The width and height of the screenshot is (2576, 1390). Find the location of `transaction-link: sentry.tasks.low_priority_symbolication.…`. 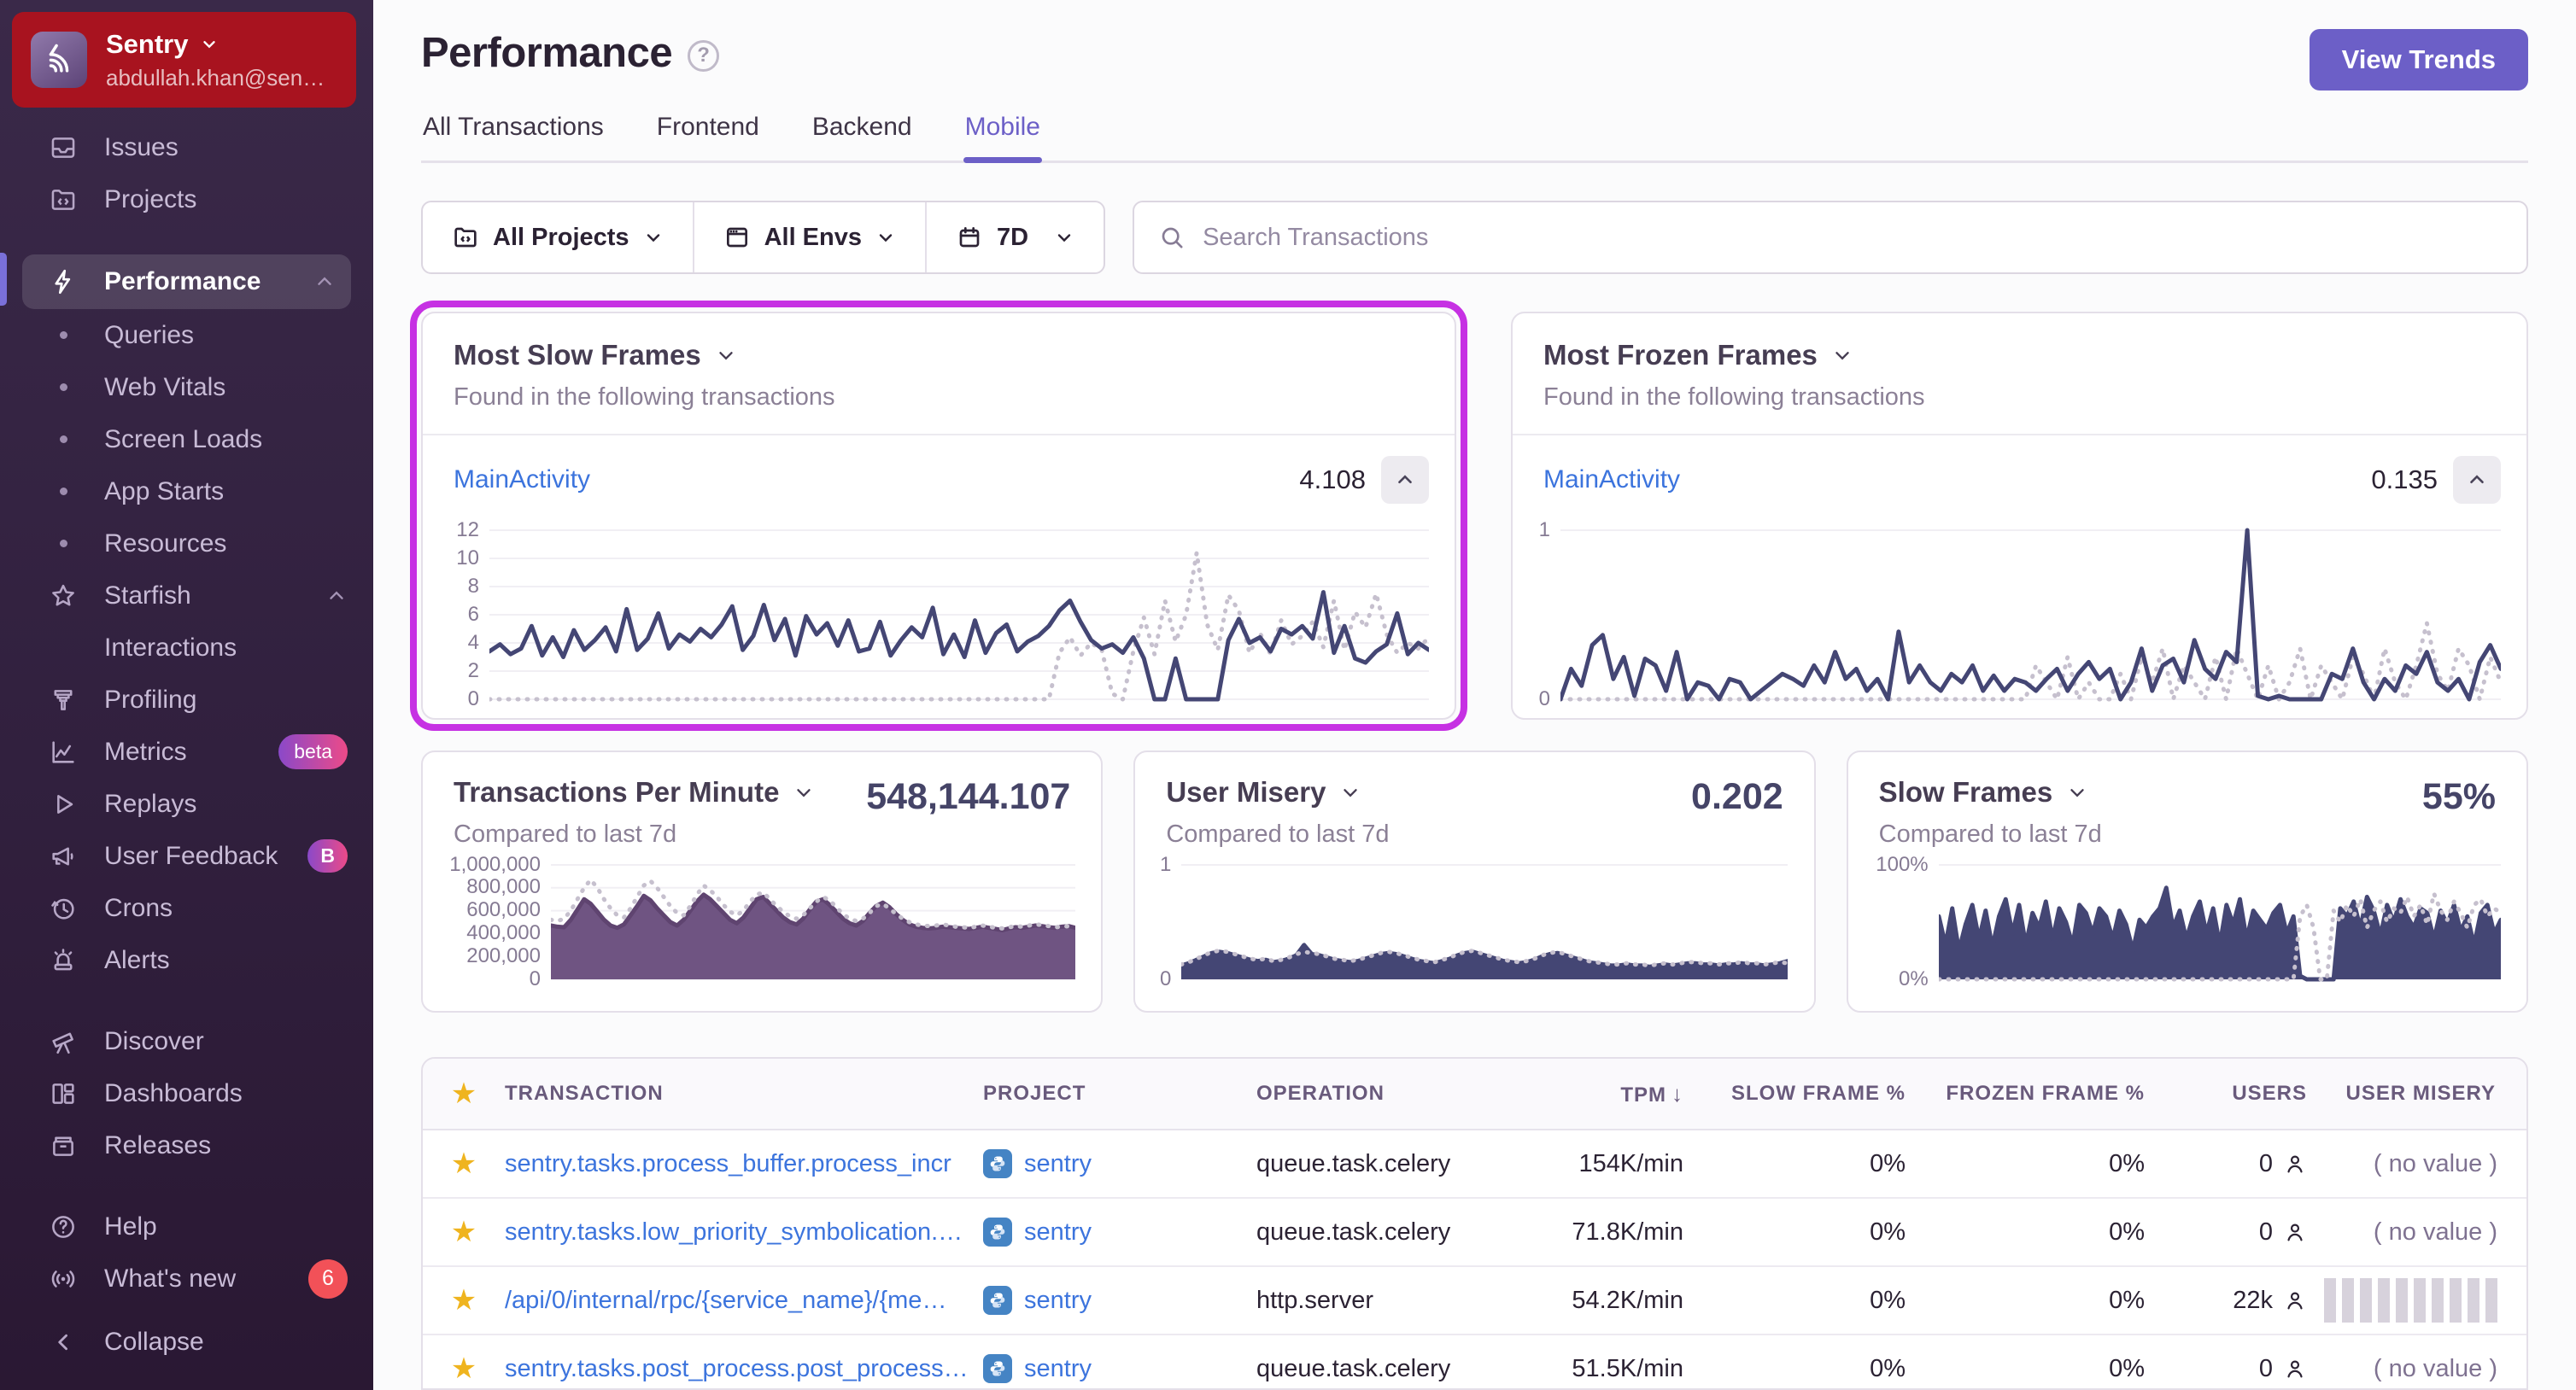

transaction-link: sentry.tasks.low_priority_symbolication.… is located at coordinates (734, 1232).